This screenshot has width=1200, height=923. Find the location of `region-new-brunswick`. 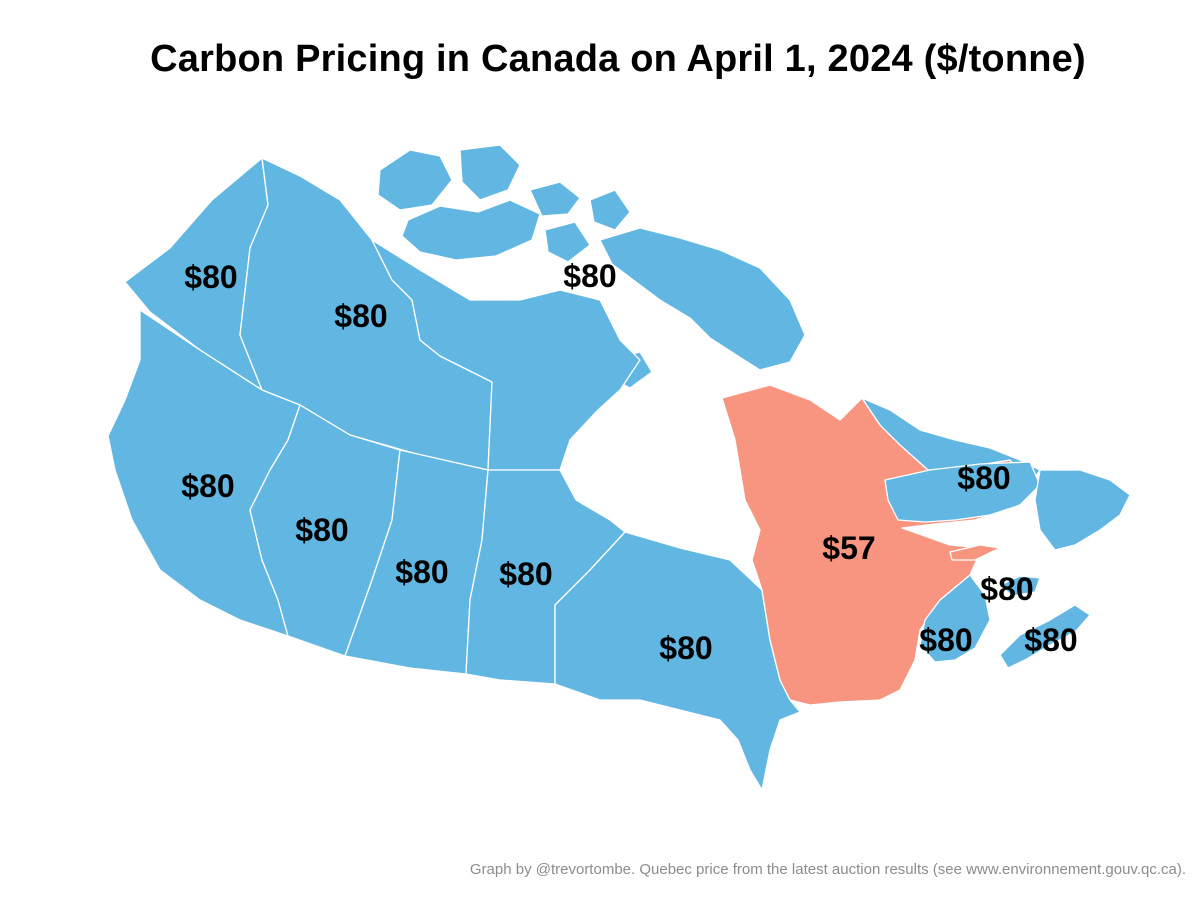

region-new-brunswick is located at coordinates (955, 618).